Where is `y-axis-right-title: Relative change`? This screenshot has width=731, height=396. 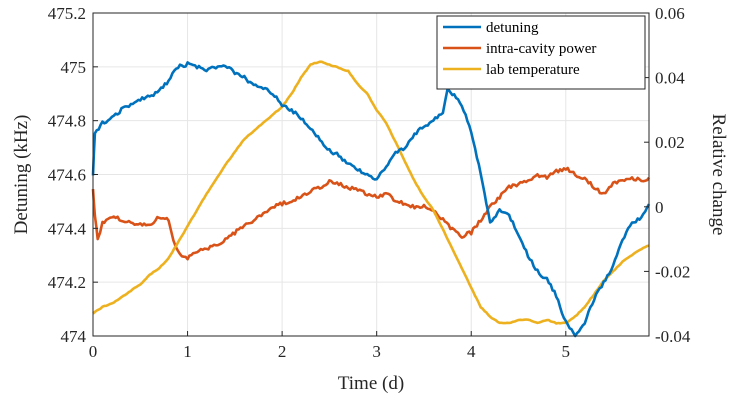
y-axis-right-title: Relative change is located at coordinates (718, 175).